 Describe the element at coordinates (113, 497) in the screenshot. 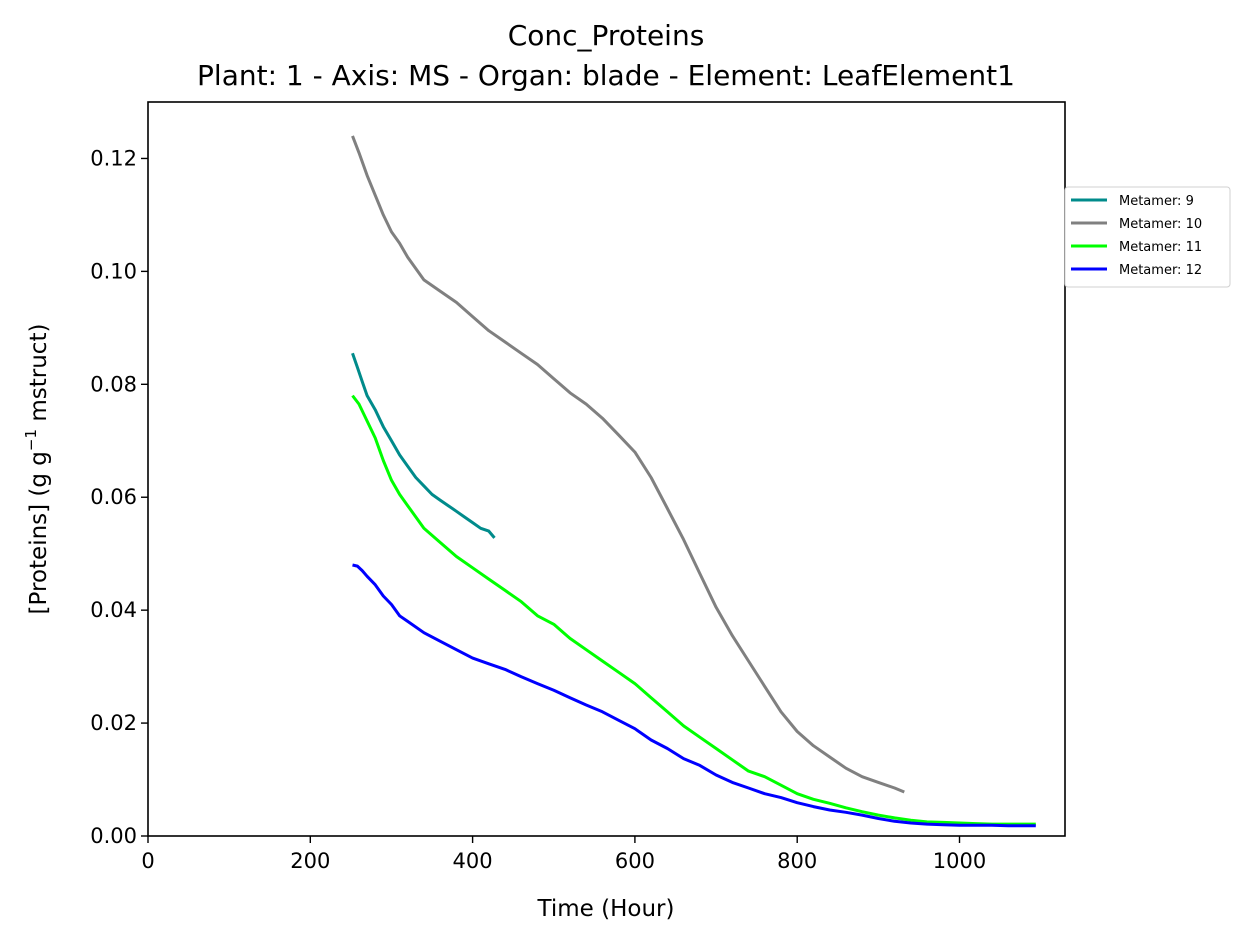

I see `y-tick-label: 0.06` at that location.